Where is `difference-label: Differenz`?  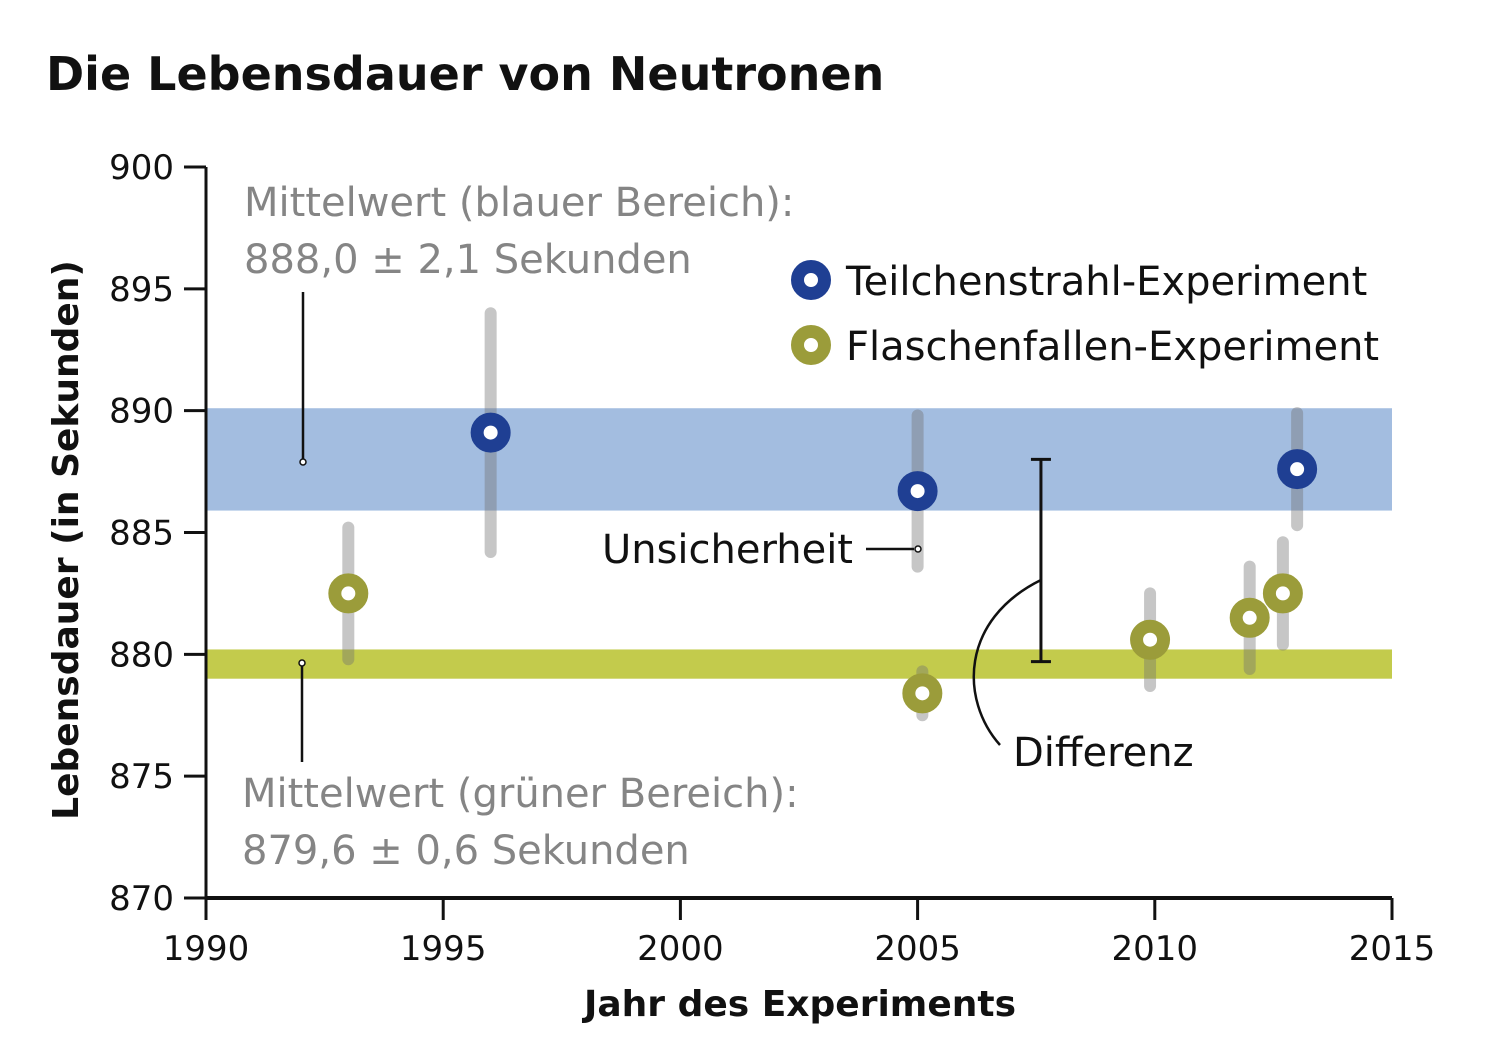
difference-label: Differenz is located at coordinates (1103, 753).